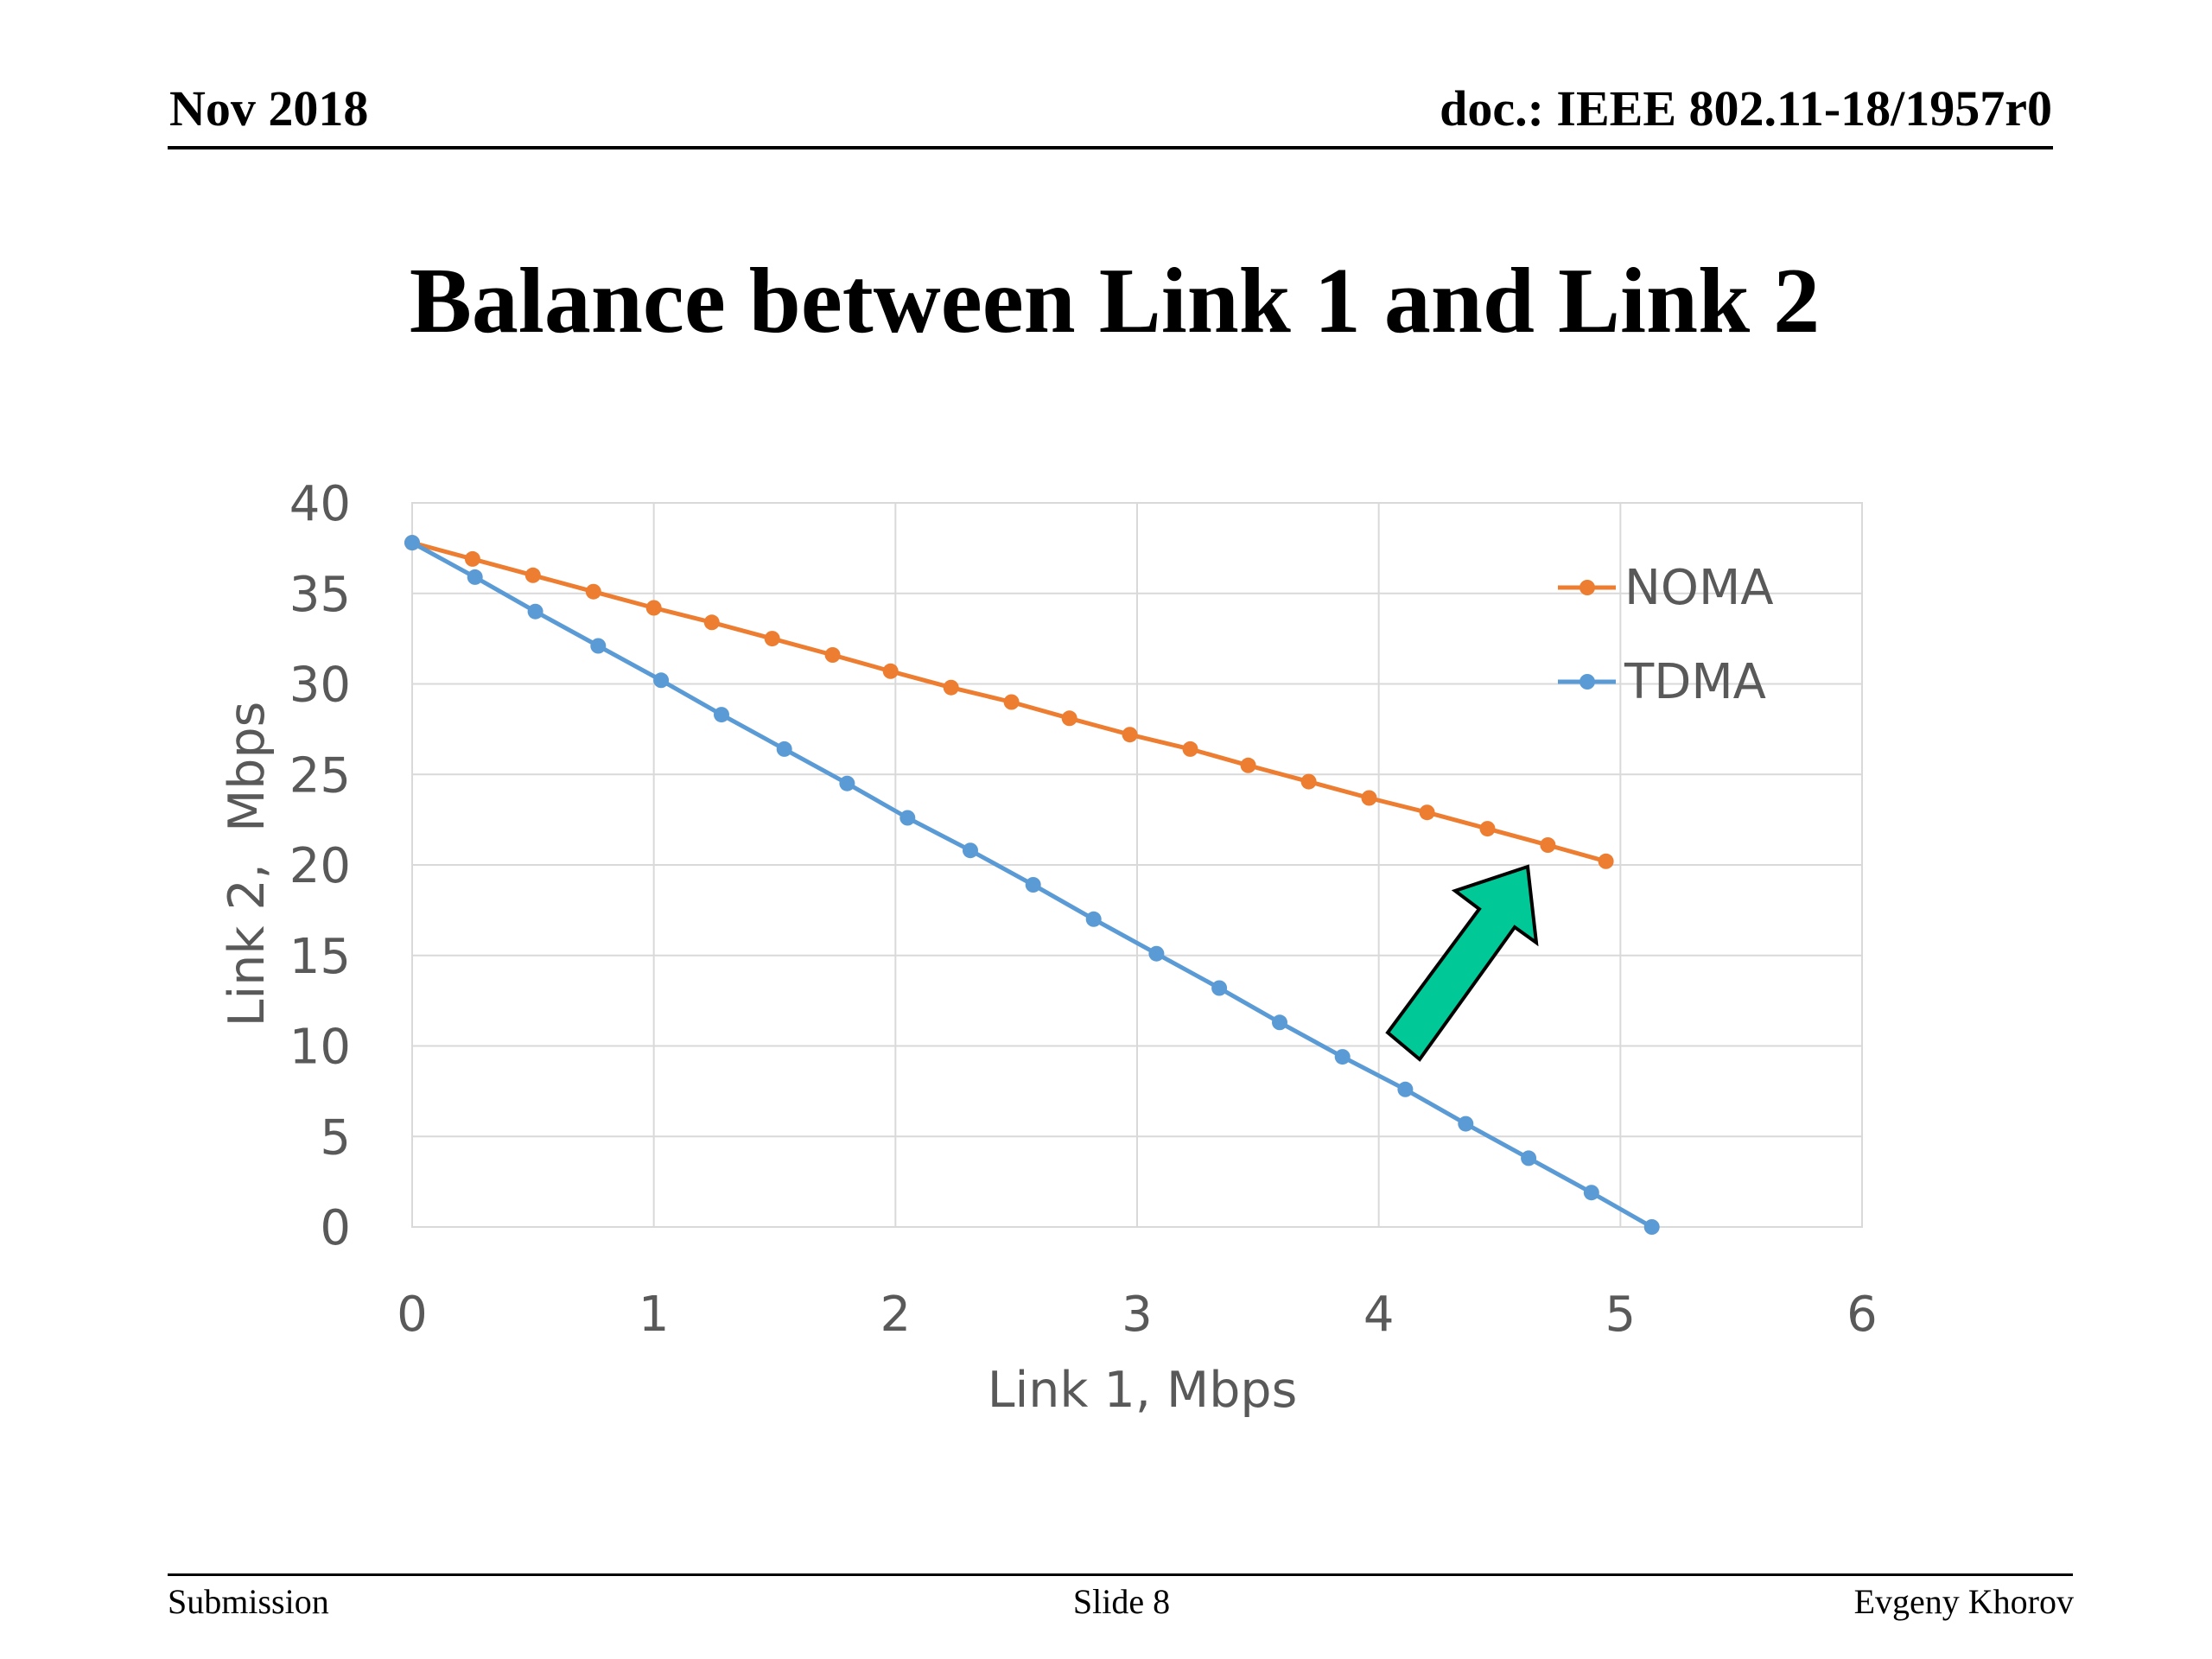 Image resolution: width=2212 pixels, height=1659 pixels. What do you see at coordinates (1746, 108) in the screenshot?
I see `header-document-id: doc.: IEEE 802.11-18/1957r0` at bounding box center [1746, 108].